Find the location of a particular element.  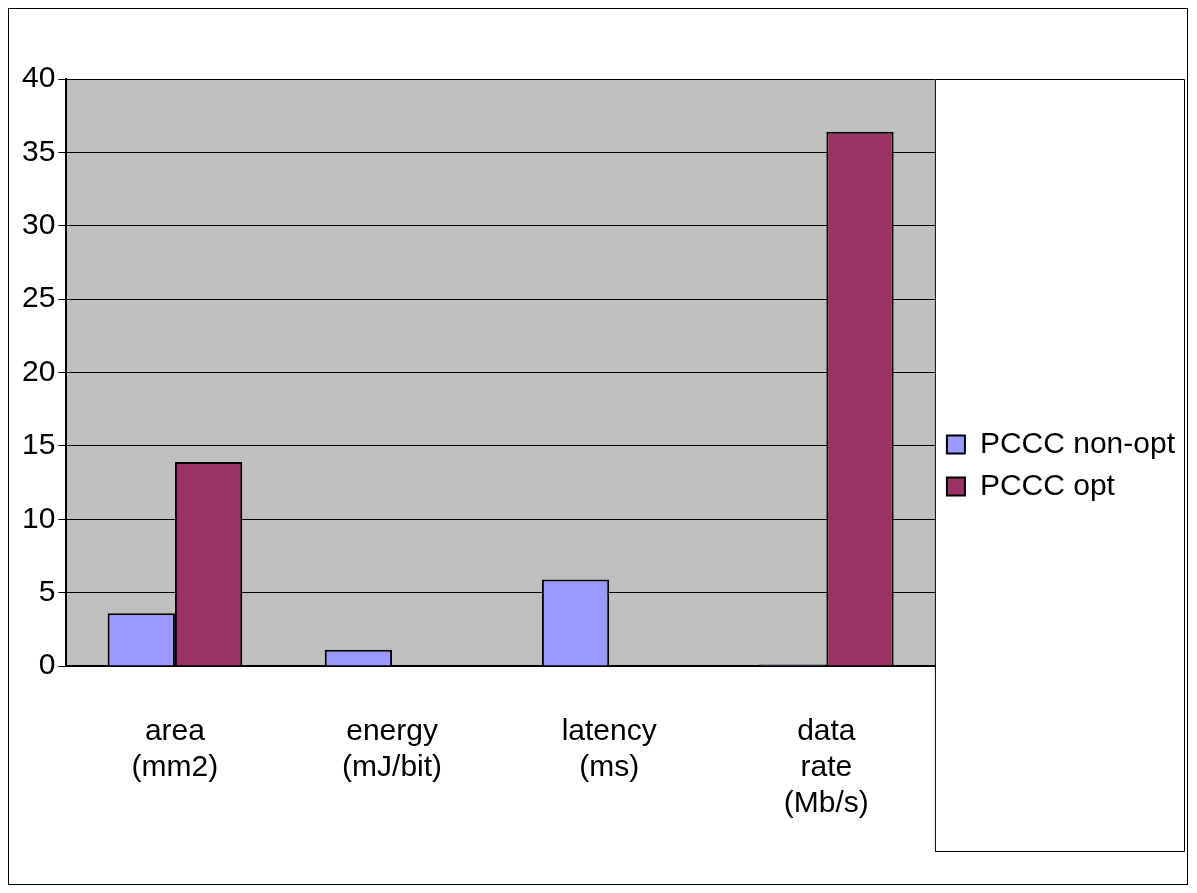

y-tick-label: 35 is located at coordinates (38, 150).